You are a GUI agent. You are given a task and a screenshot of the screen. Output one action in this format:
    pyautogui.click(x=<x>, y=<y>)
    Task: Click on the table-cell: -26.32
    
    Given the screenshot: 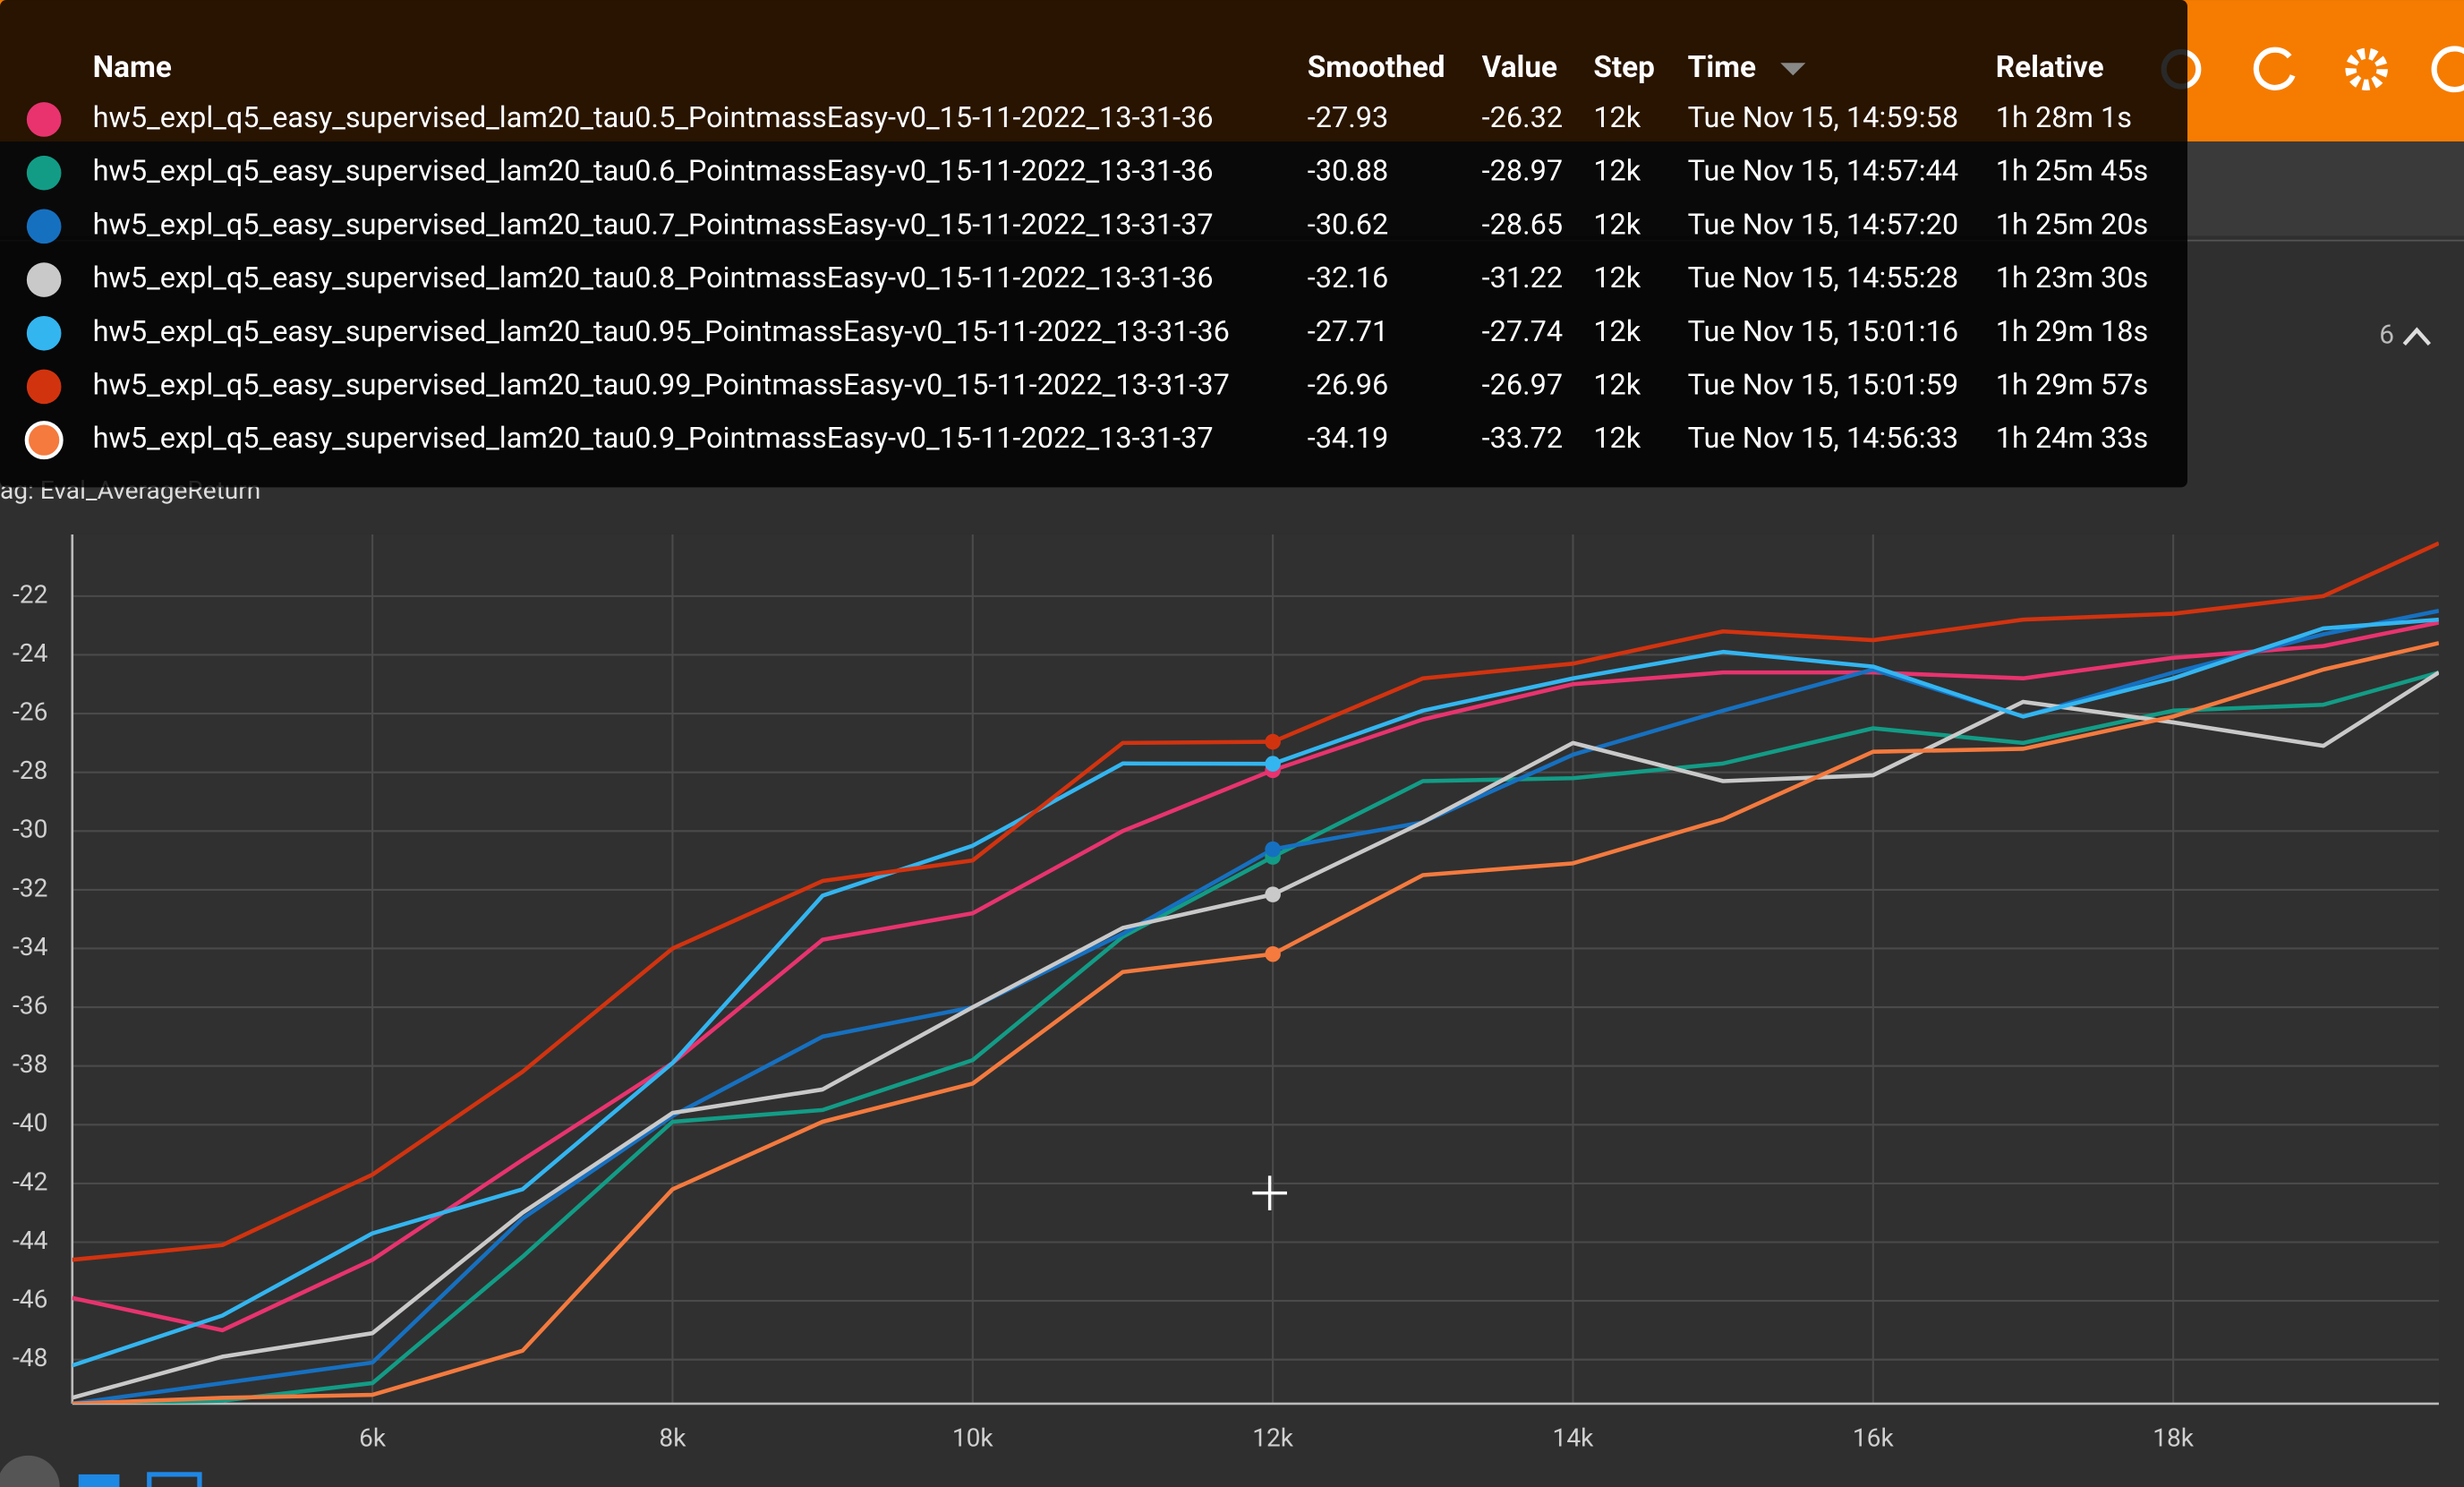 What is the action you would take?
    pyautogui.click(x=1523, y=117)
    